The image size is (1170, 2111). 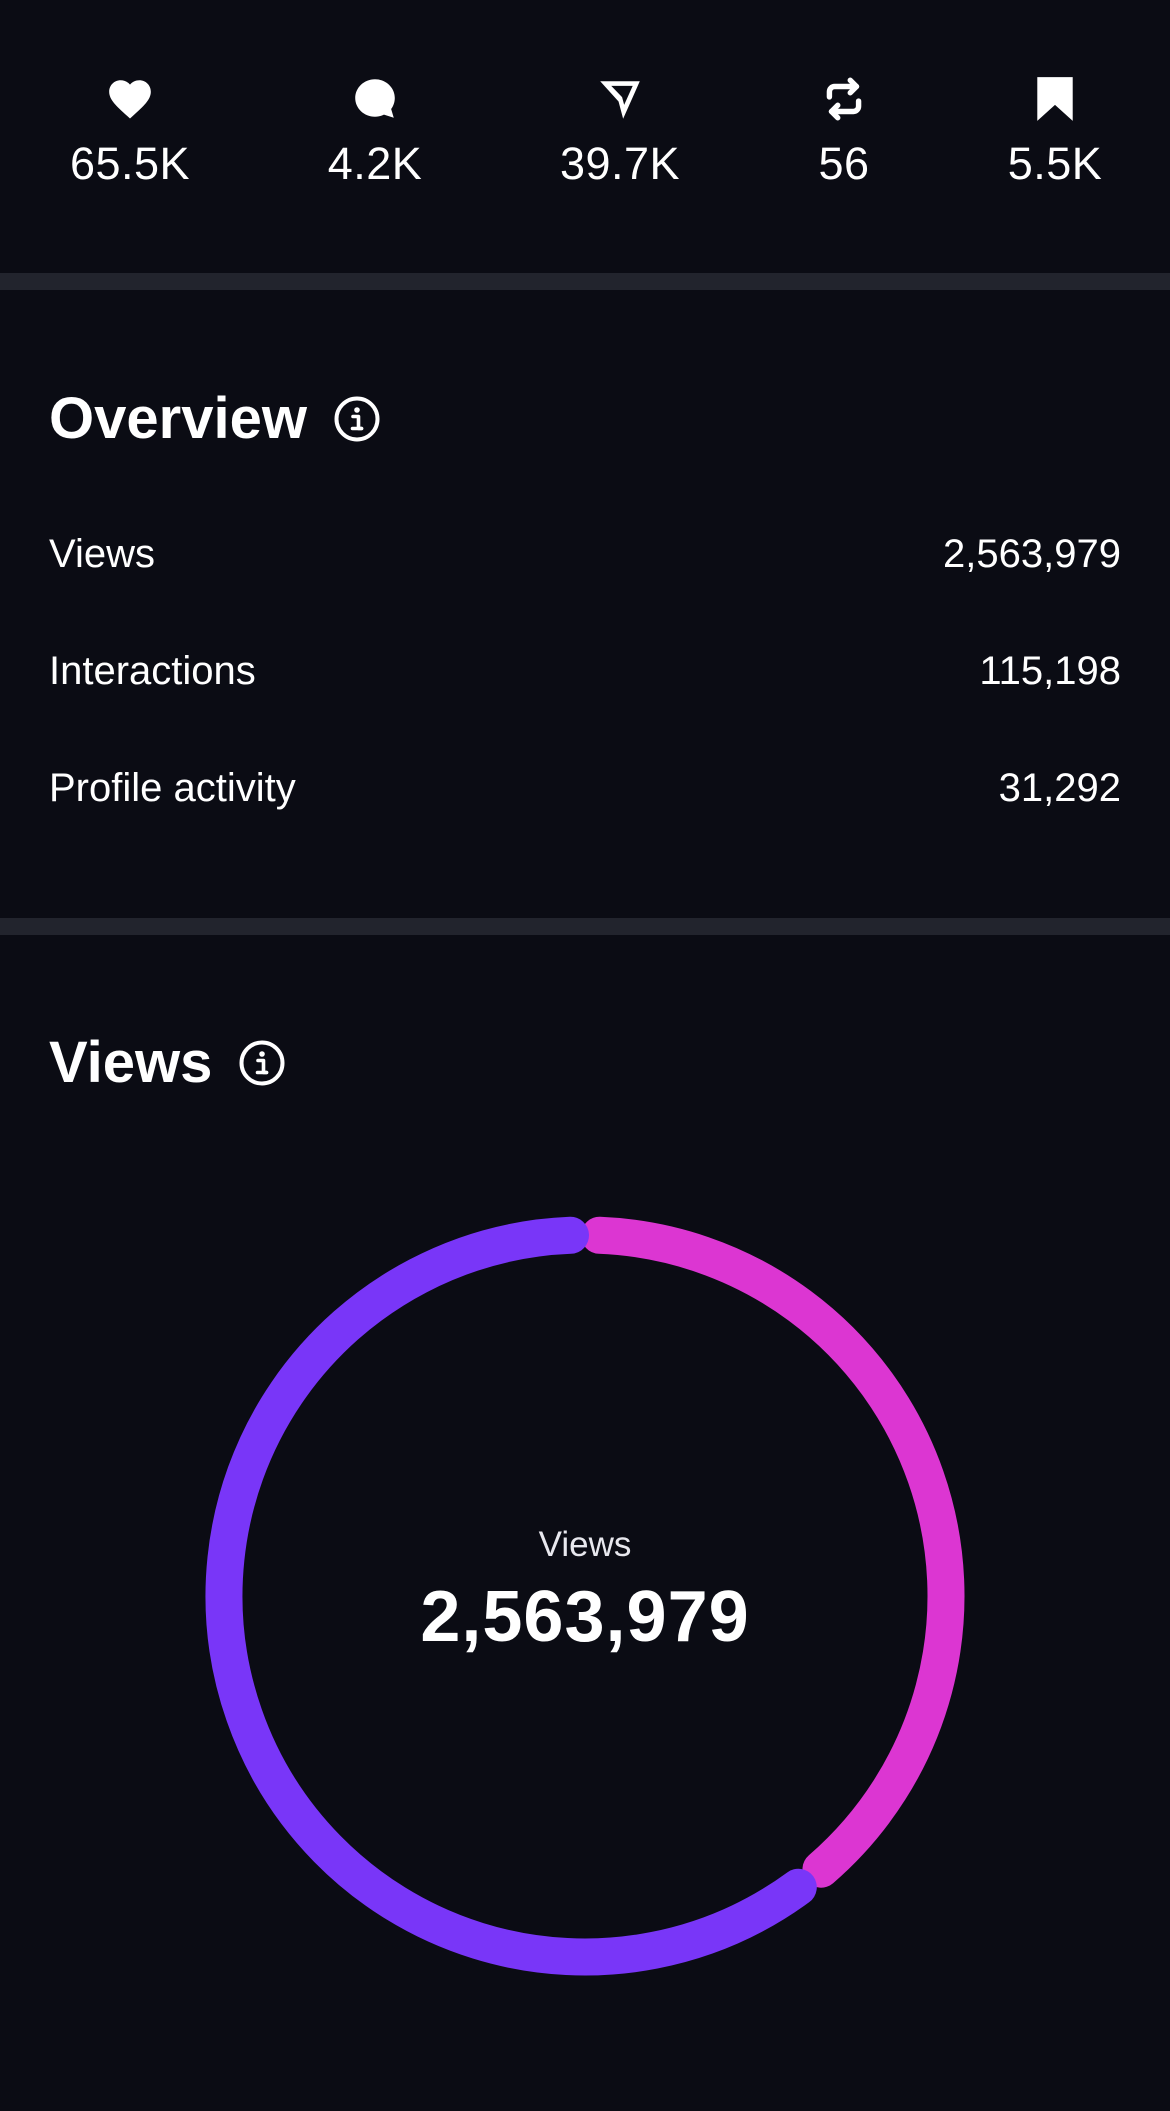 I want to click on heart-icon, so click(x=130, y=99).